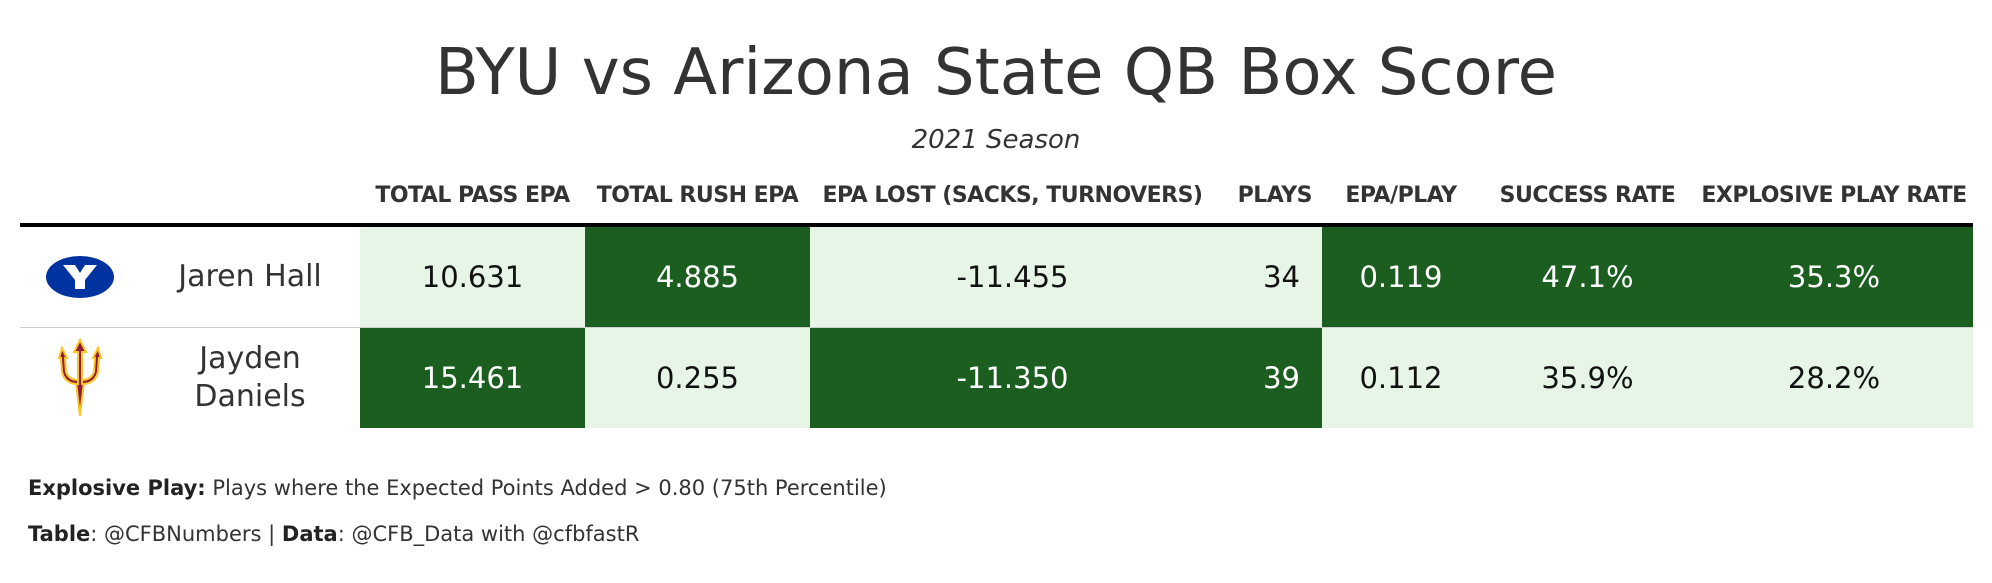 This screenshot has width=1992, height=583. What do you see at coordinates (250, 377) in the screenshot?
I see `player-name: Jayden Daniels` at bounding box center [250, 377].